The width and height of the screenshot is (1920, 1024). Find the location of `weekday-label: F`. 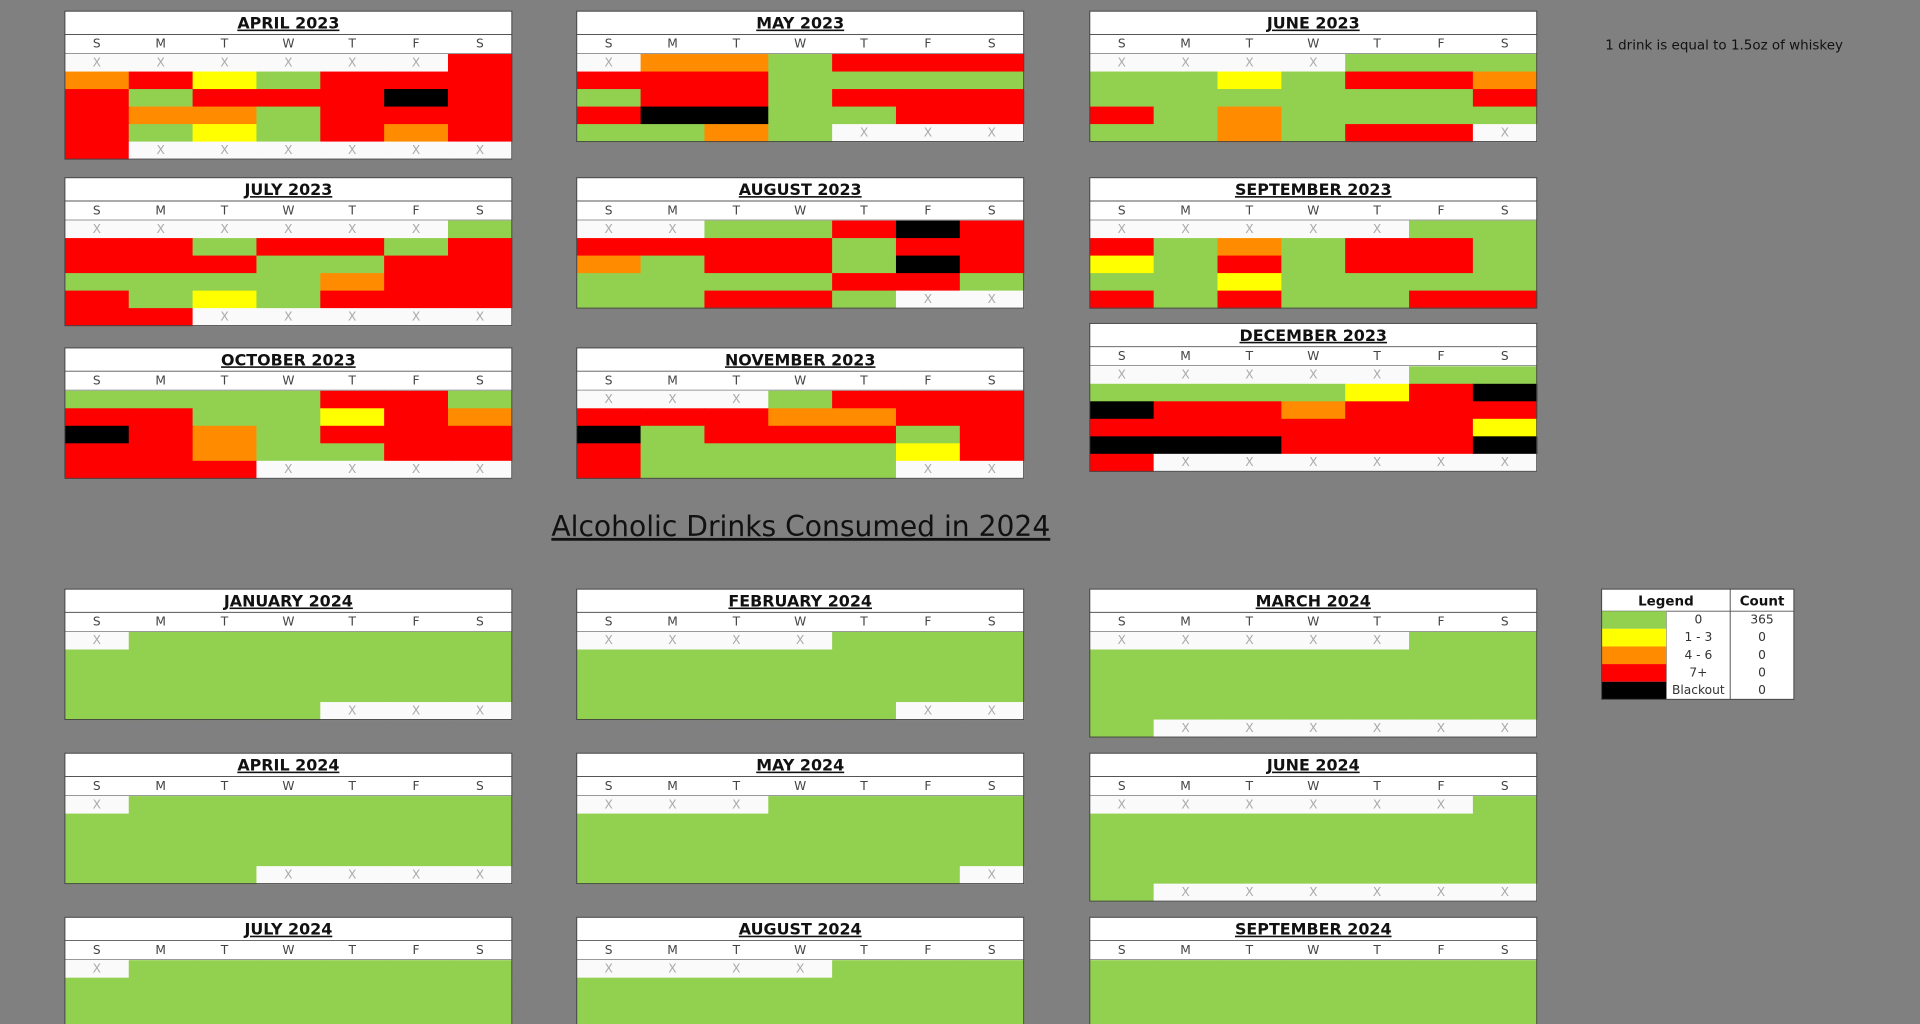

weekday-label: F is located at coordinates (927, 380).